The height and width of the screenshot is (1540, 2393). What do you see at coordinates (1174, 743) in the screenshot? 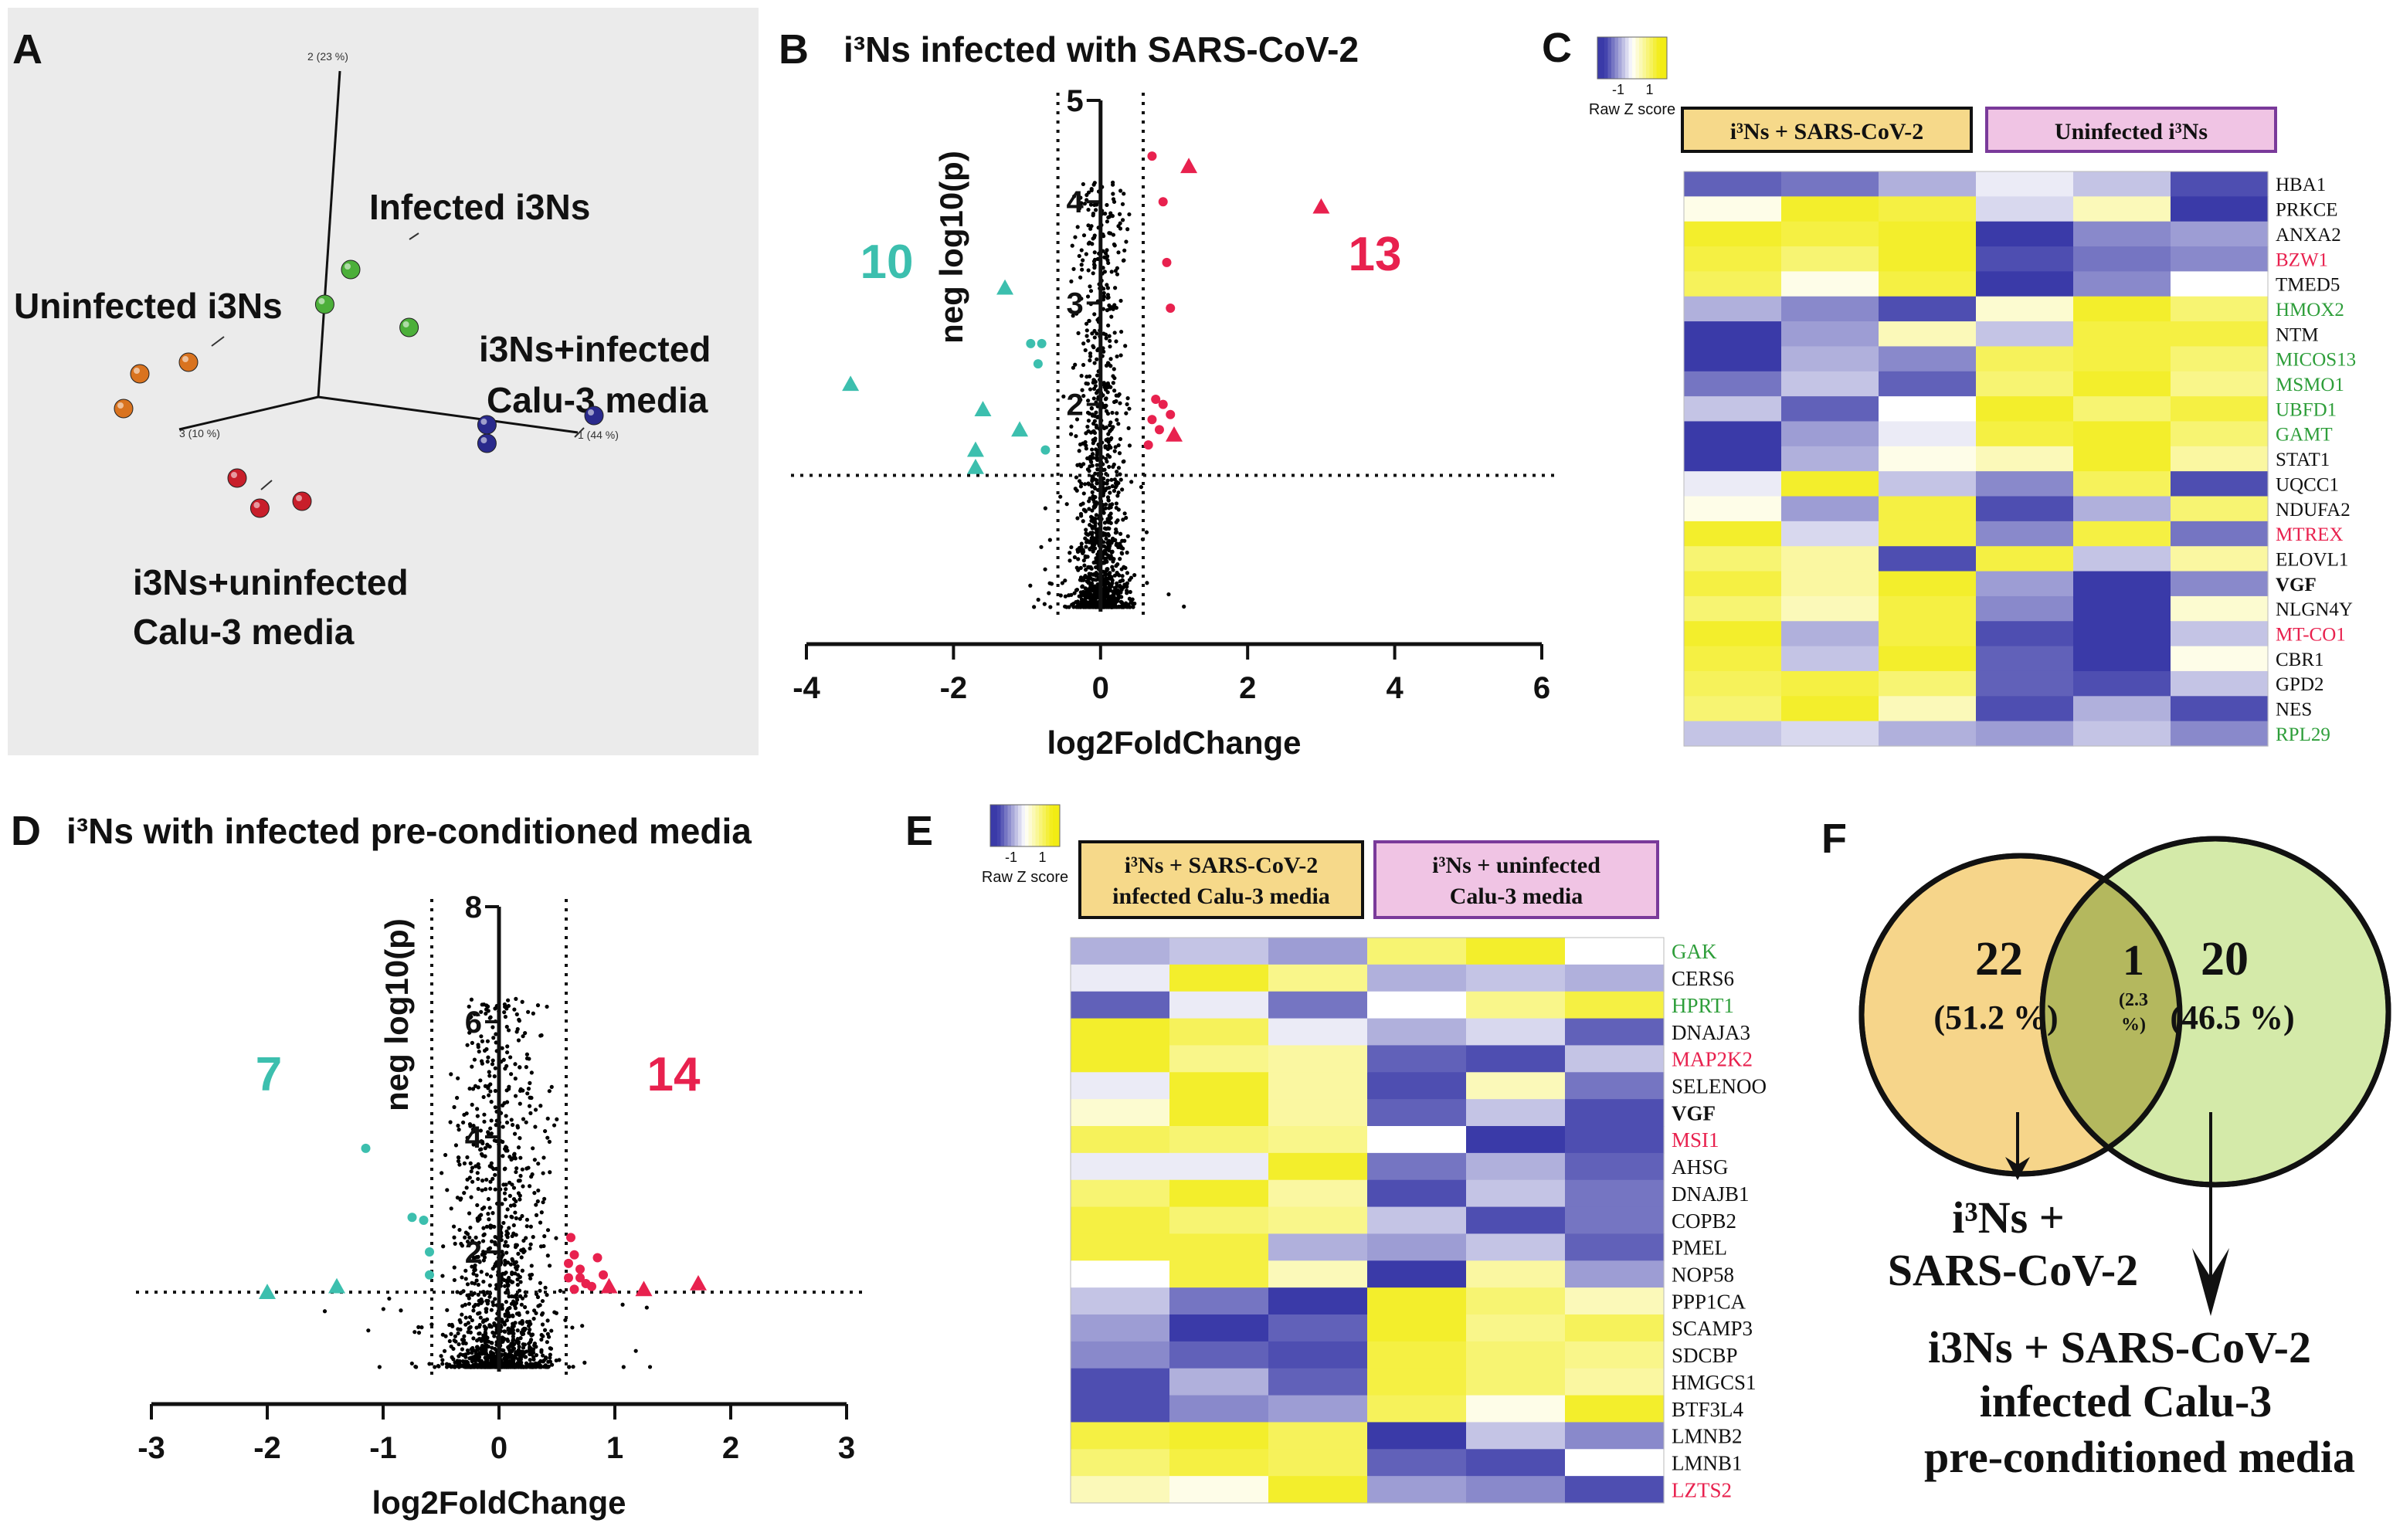
I see `x-axis-label: log2FoldChange` at bounding box center [1174, 743].